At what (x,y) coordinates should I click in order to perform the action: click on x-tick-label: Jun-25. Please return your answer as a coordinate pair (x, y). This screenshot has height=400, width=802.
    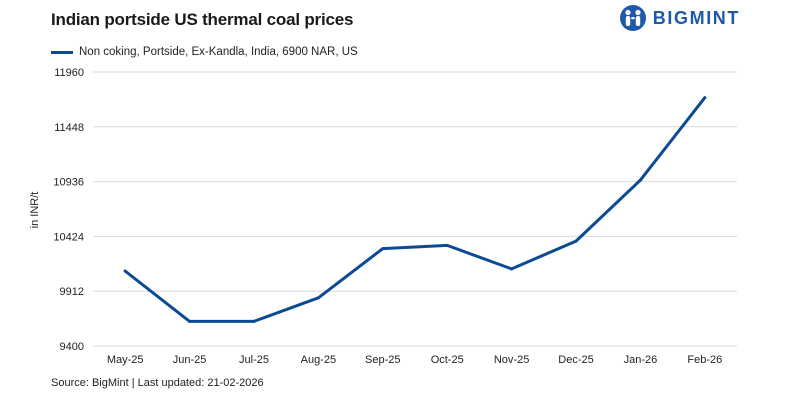
    Looking at the image, I should click on (190, 360).